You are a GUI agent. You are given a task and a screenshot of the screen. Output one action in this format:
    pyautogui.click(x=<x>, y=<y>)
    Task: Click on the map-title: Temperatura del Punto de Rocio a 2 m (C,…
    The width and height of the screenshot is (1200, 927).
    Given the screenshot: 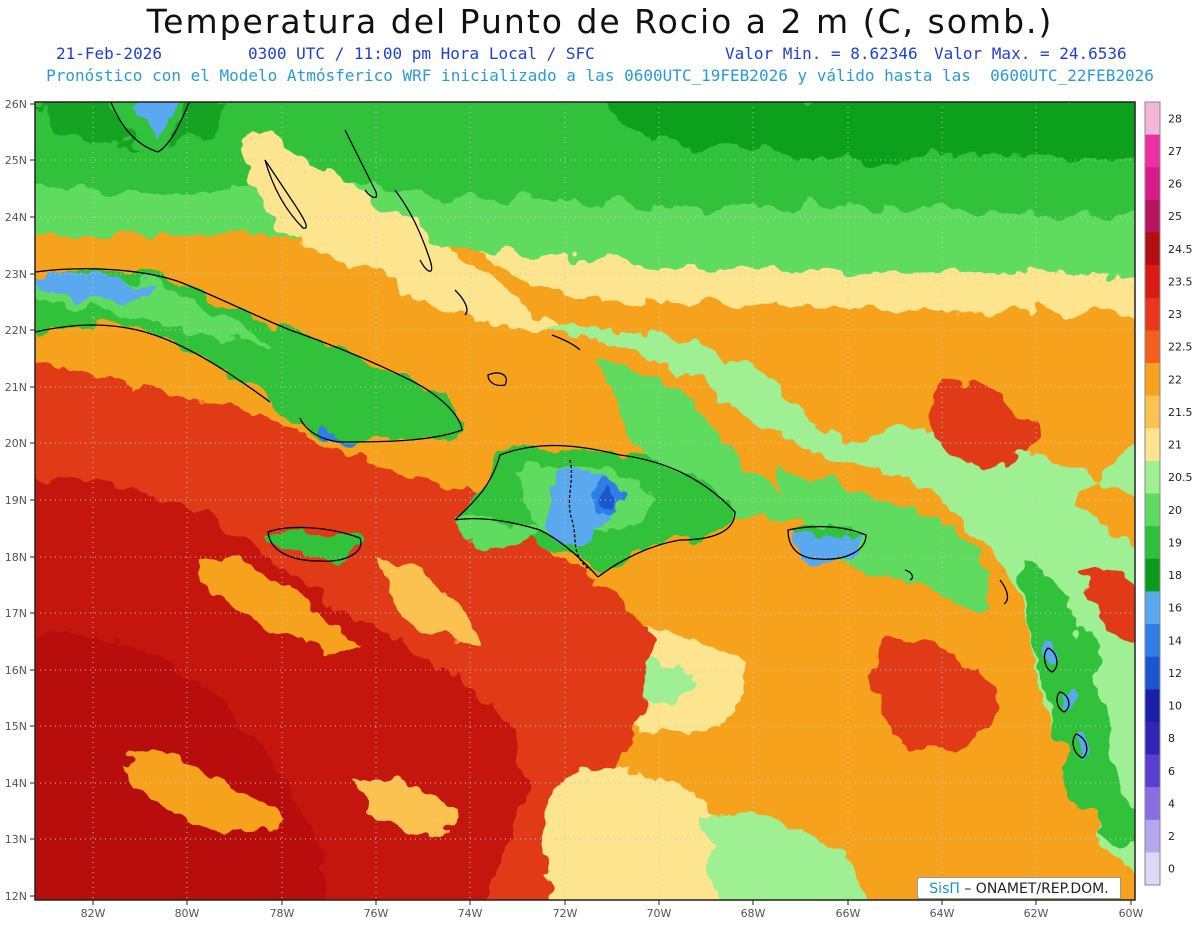 What is the action you would take?
    pyautogui.click(x=600, y=21)
    